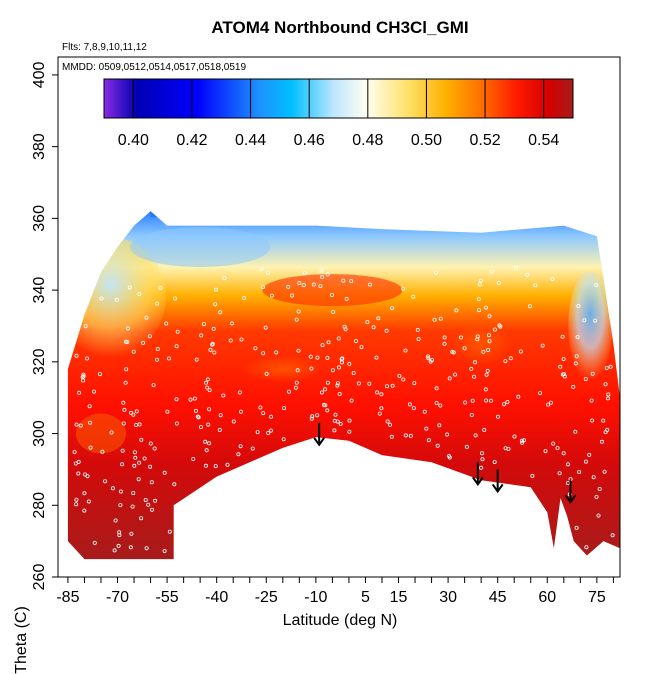 The width and height of the screenshot is (650, 674). I want to click on colorbar-tick-label: 0.44, so click(250, 140).